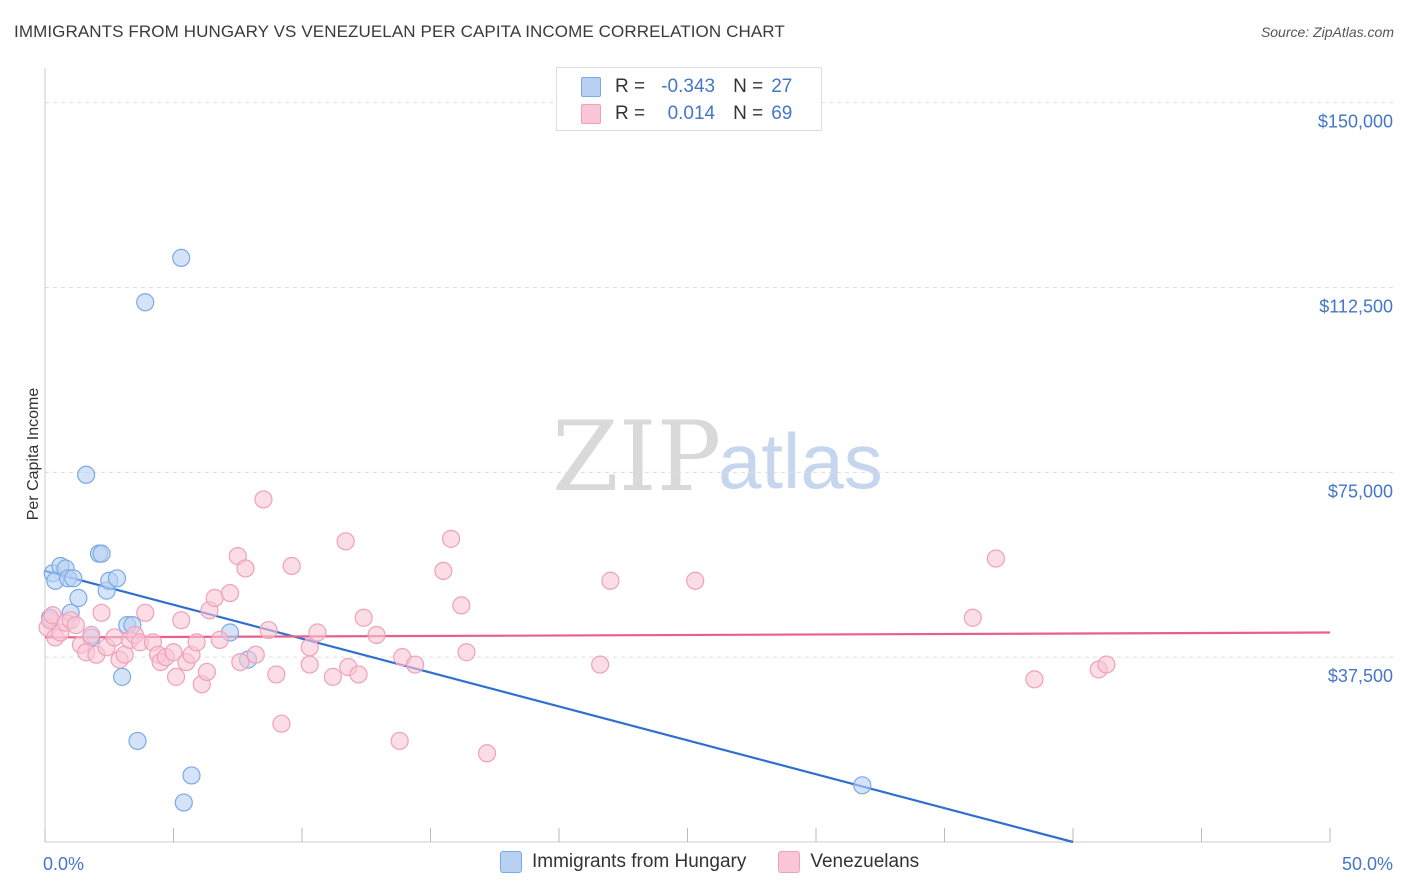  I want to click on legend-row-venezuelans: R = 0.014 N = 69, so click(686, 114).